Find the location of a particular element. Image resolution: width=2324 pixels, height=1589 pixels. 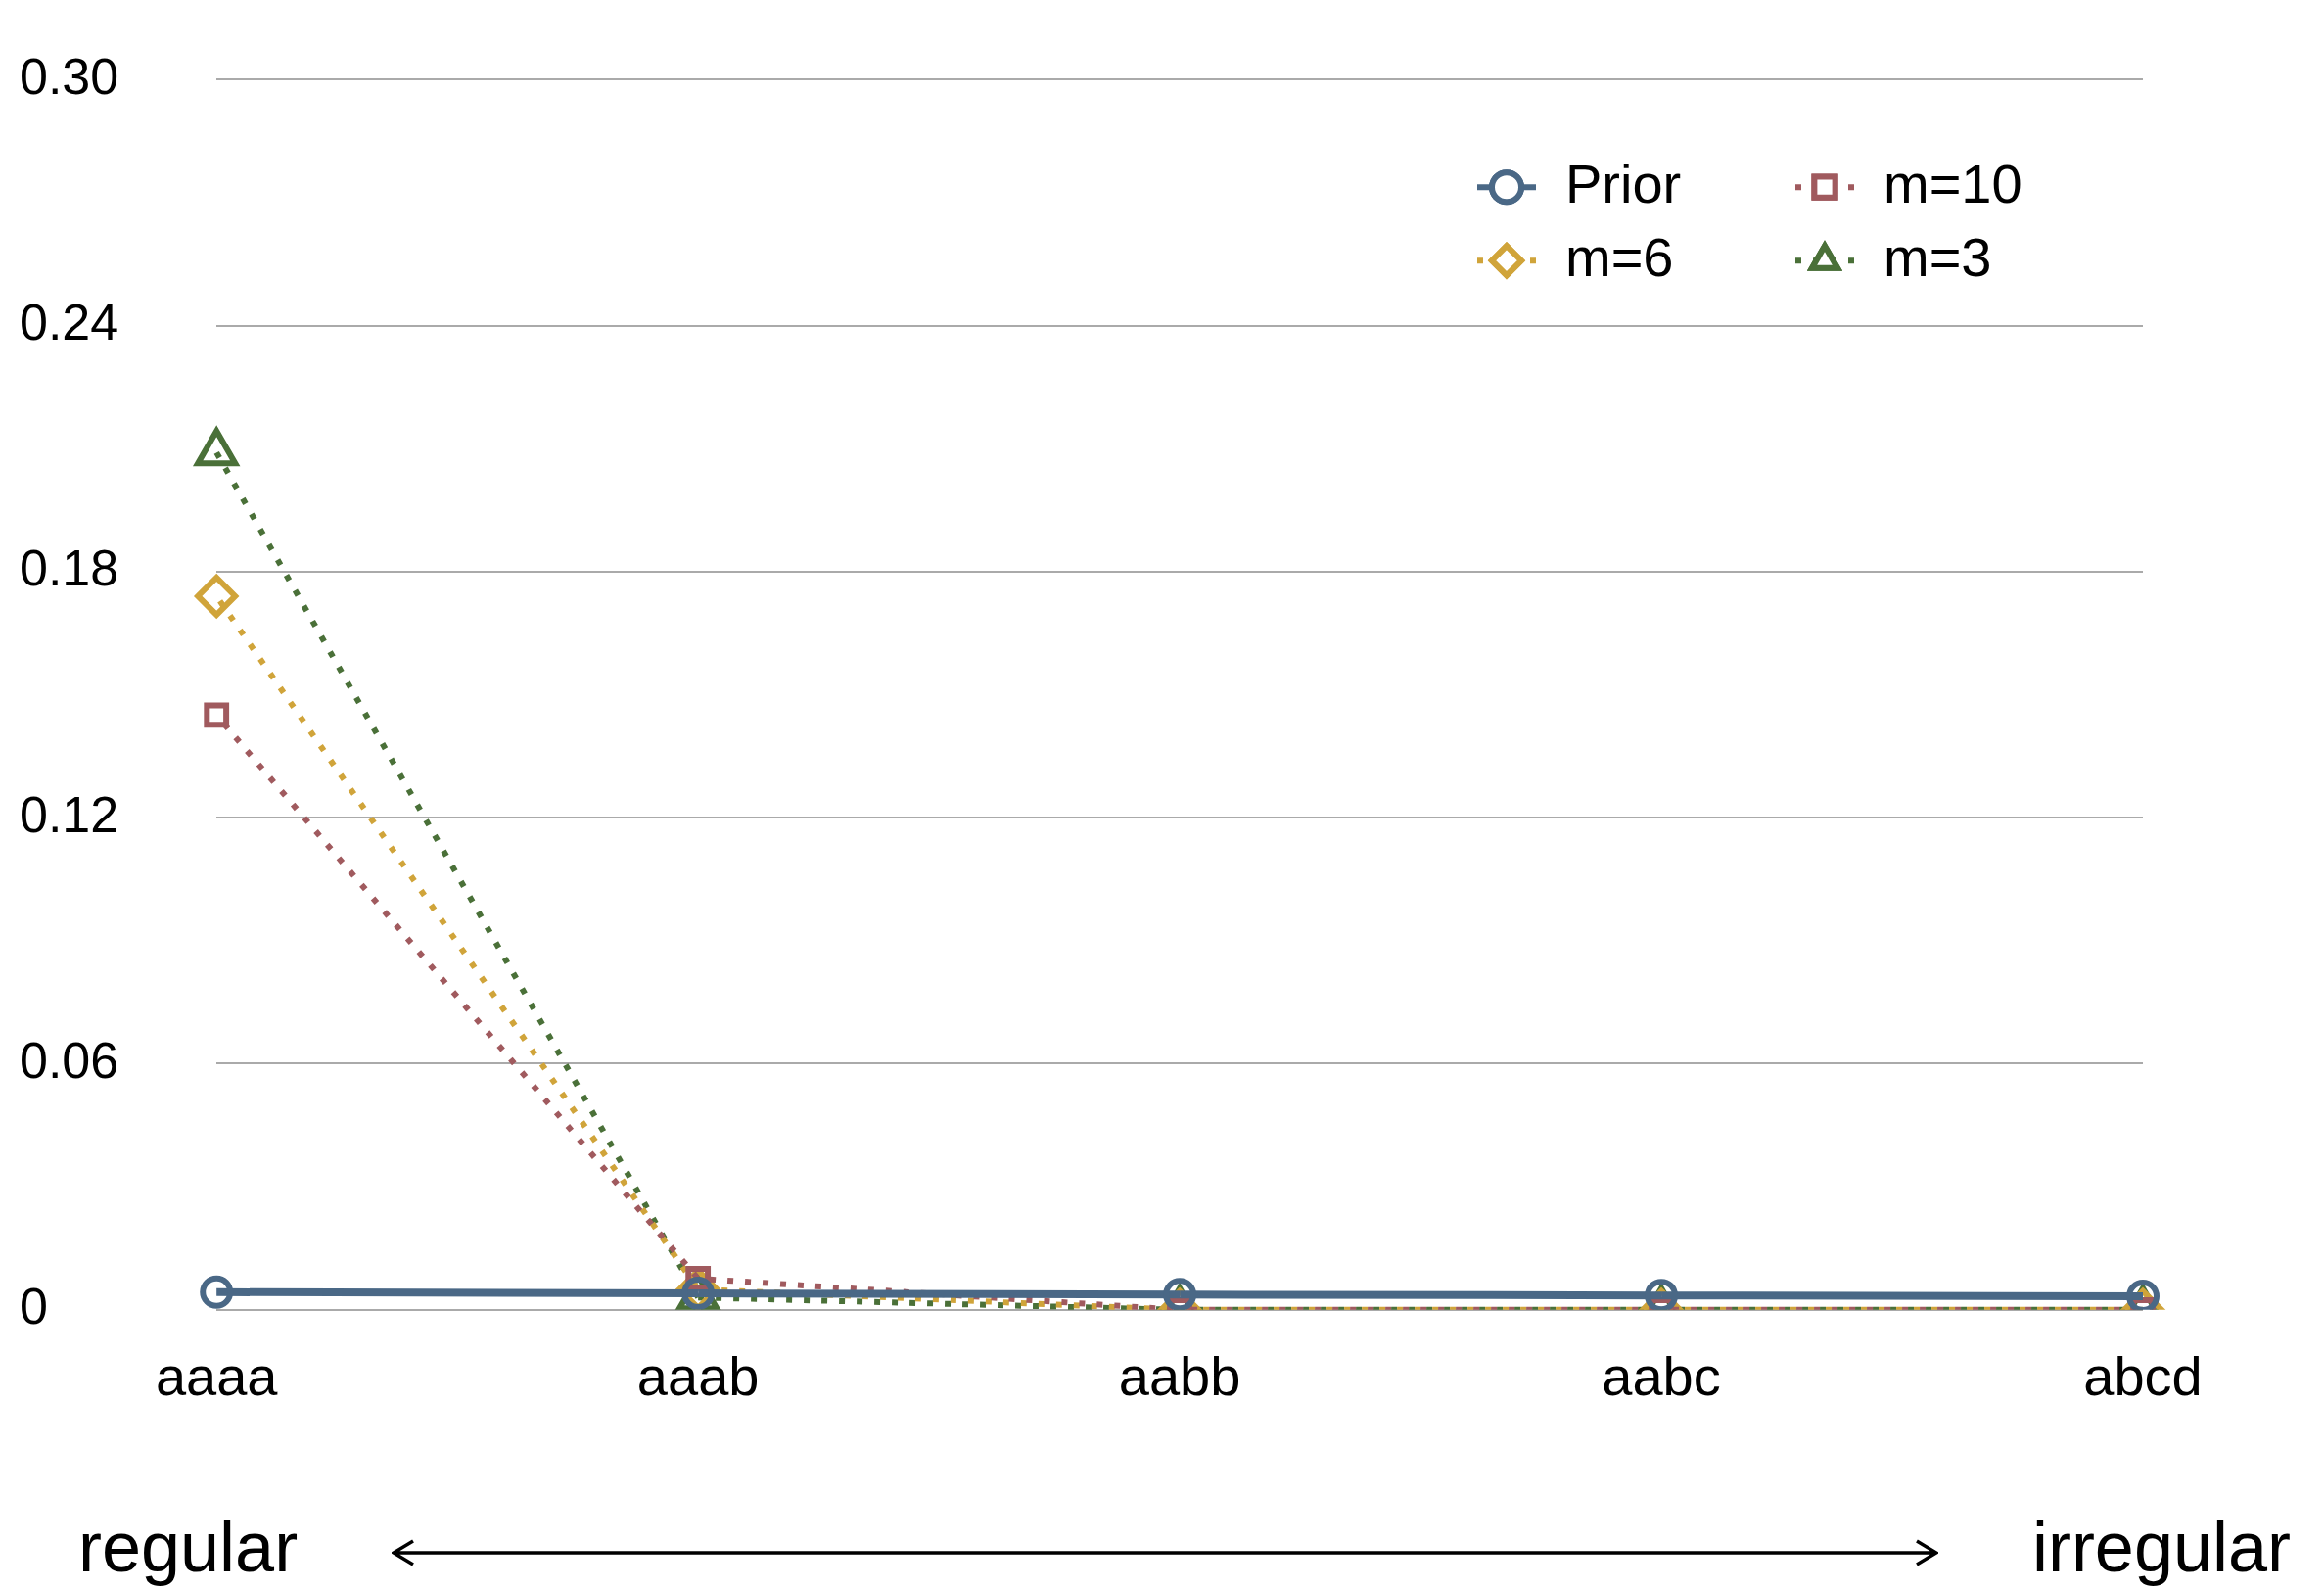

text: regular is located at coordinates (188, 1547).